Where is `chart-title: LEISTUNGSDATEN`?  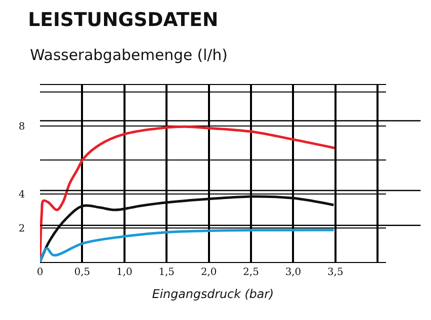 chart-title: LEISTUNGSDATEN is located at coordinates (123, 20).